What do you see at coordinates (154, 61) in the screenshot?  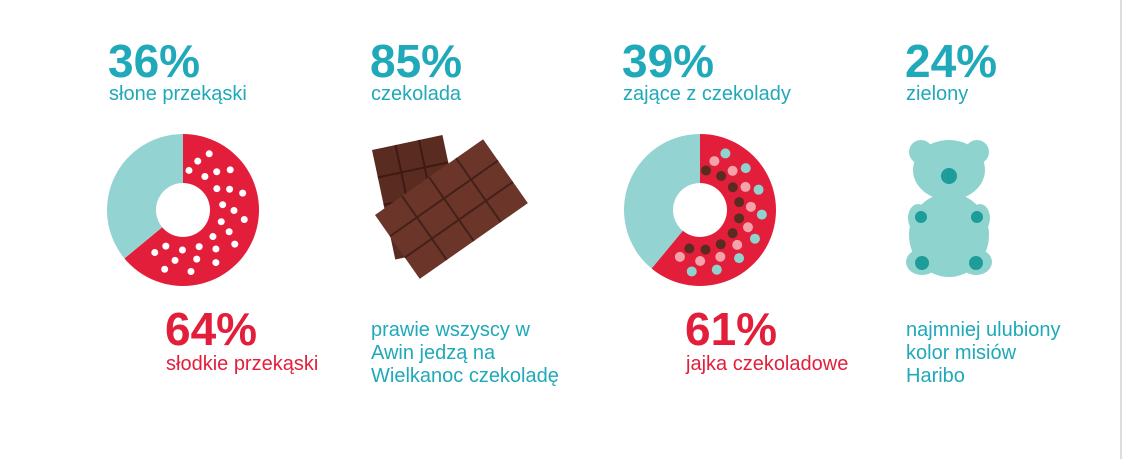 I see `stat-value: 36%` at bounding box center [154, 61].